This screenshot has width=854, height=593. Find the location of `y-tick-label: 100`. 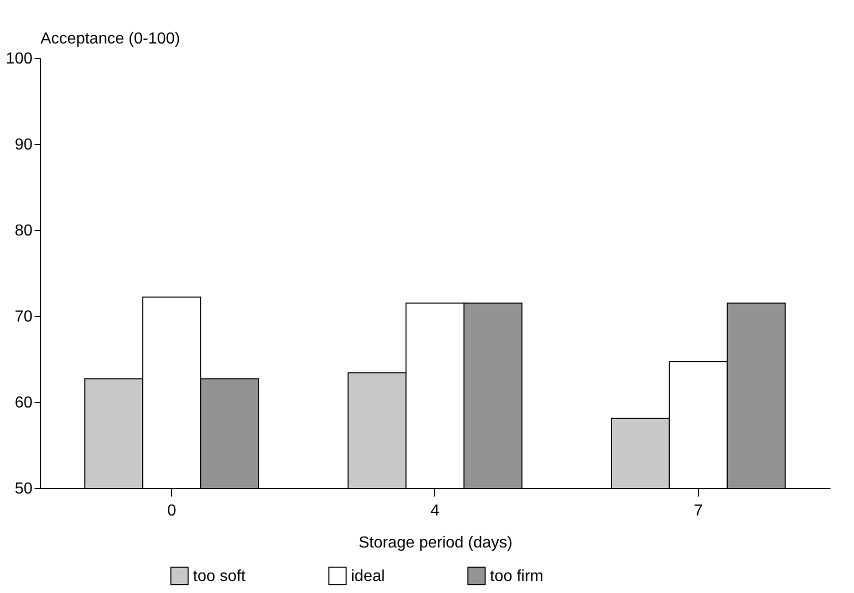

y-tick-label: 100 is located at coordinates (19, 59).